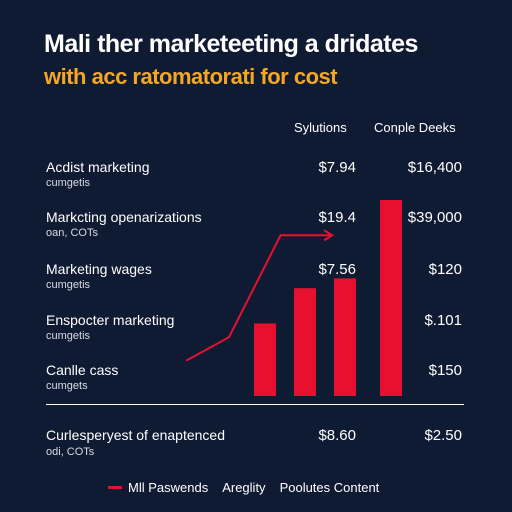 The height and width of the screenshot is (512, 512). I want to click on row-value-col2: $120, so click(445, 269).